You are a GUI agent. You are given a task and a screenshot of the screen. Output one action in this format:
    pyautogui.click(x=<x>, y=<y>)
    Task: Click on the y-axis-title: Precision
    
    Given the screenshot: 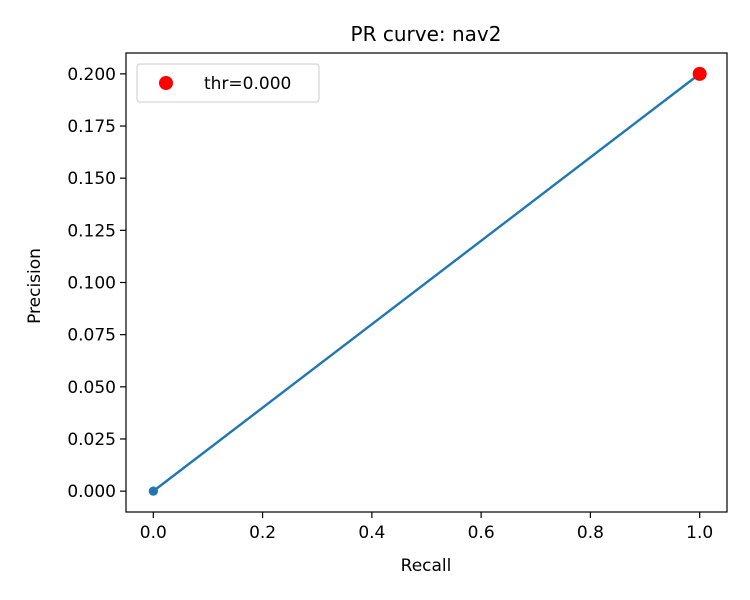 What is the action you would take?
    pyautogui.click(x=35, y=286)
    